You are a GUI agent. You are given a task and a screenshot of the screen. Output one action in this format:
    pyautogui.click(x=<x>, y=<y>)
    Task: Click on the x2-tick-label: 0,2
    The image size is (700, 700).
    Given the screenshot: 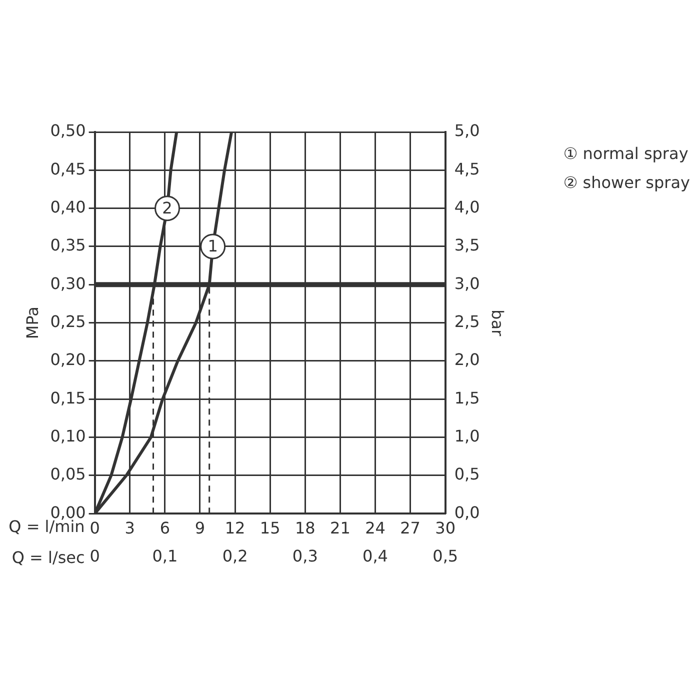 What is the action you would take?
    pyautogui.click(x=235, y=556)
    